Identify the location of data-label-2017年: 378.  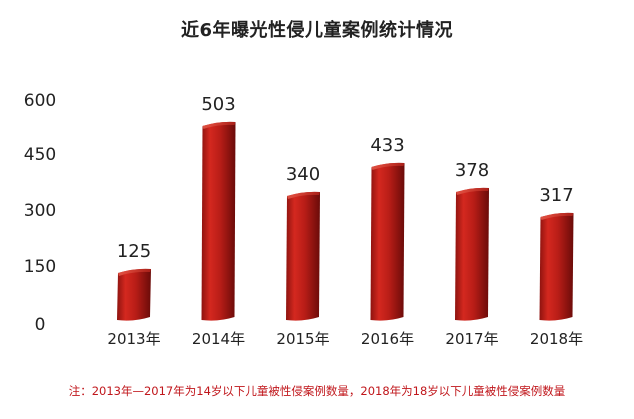
(472, 170).